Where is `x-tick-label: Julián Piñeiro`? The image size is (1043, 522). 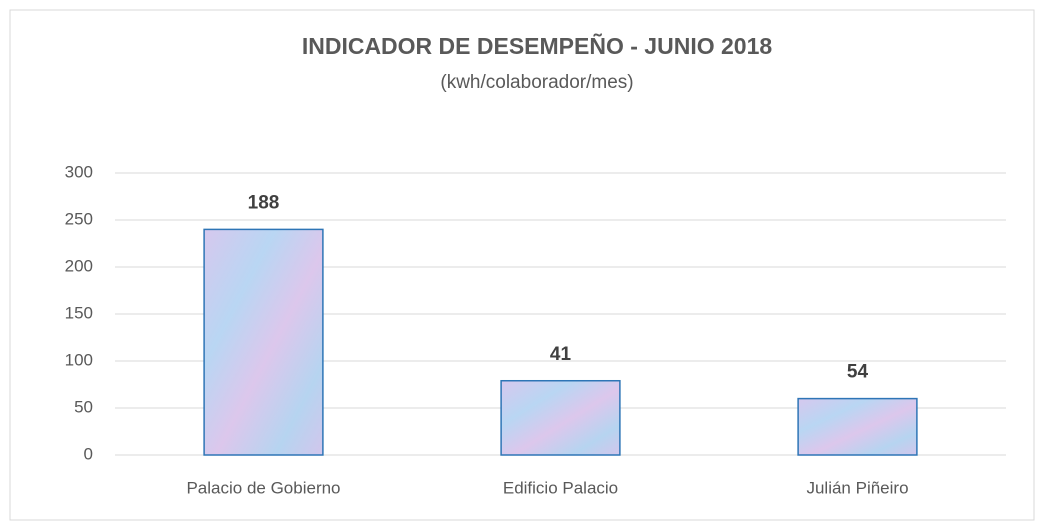 x-tick-label: Julián Piñeiro is located at coordinates (857, 487).